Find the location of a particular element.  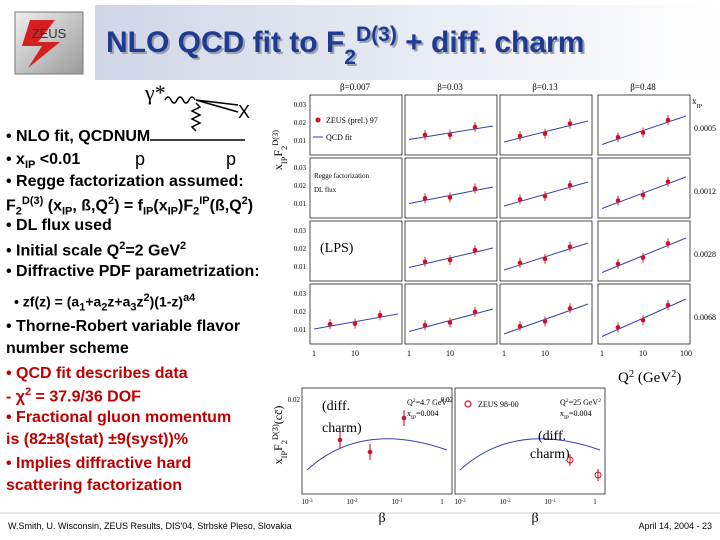

text-part: +a is located at coordinates (93, 301).